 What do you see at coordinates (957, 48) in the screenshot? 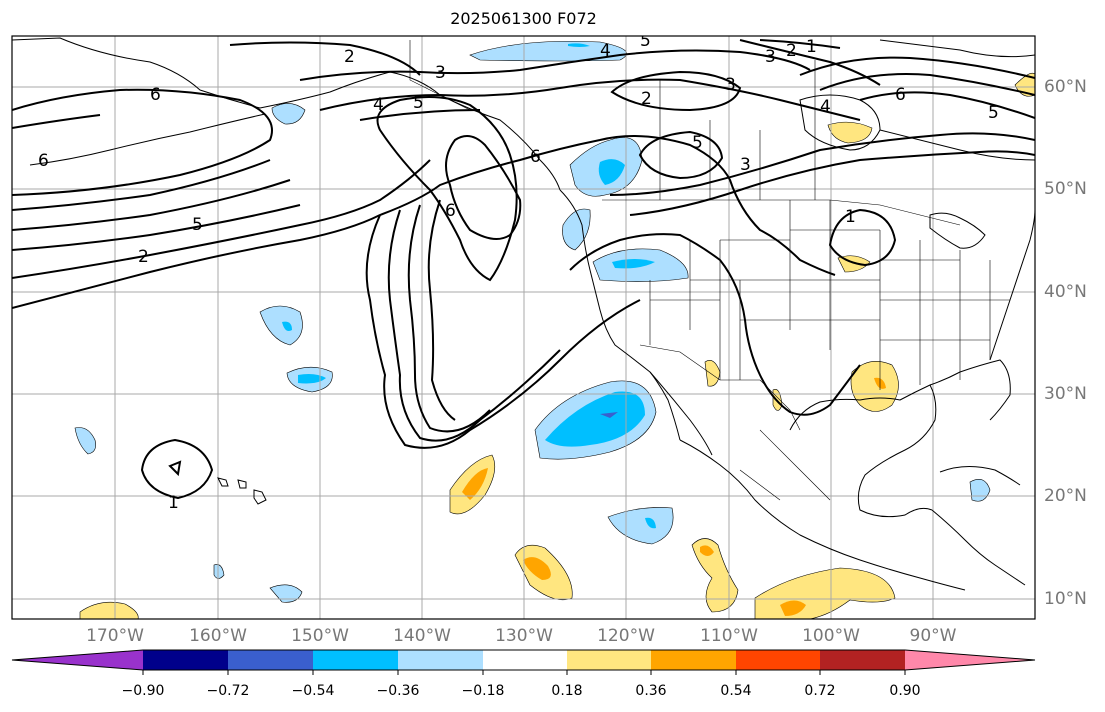
I see `canada-arctic` at bounding box center [957, 48].